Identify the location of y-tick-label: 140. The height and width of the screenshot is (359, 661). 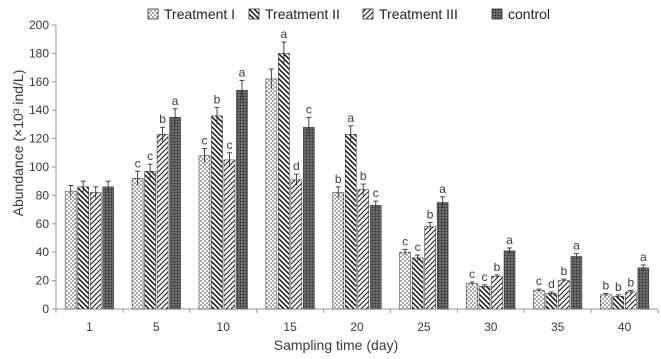
(39, 110).